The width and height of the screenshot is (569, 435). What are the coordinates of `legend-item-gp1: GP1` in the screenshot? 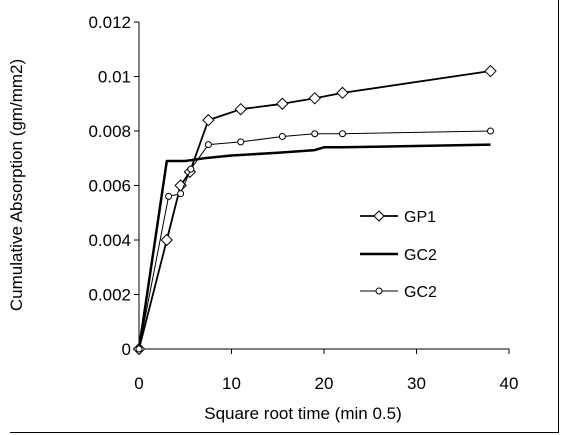 It's located at (398, 217).